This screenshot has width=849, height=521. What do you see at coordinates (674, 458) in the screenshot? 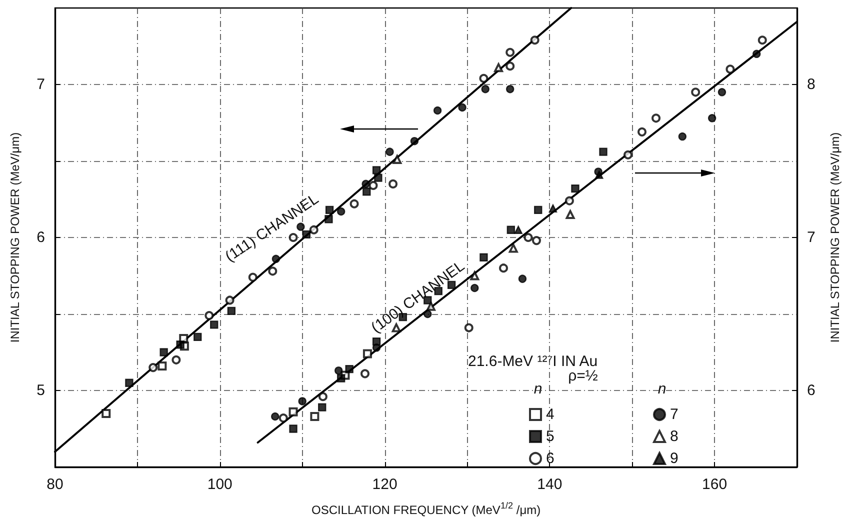
I see `legend-label: 9` at bounding box center [674, 458].